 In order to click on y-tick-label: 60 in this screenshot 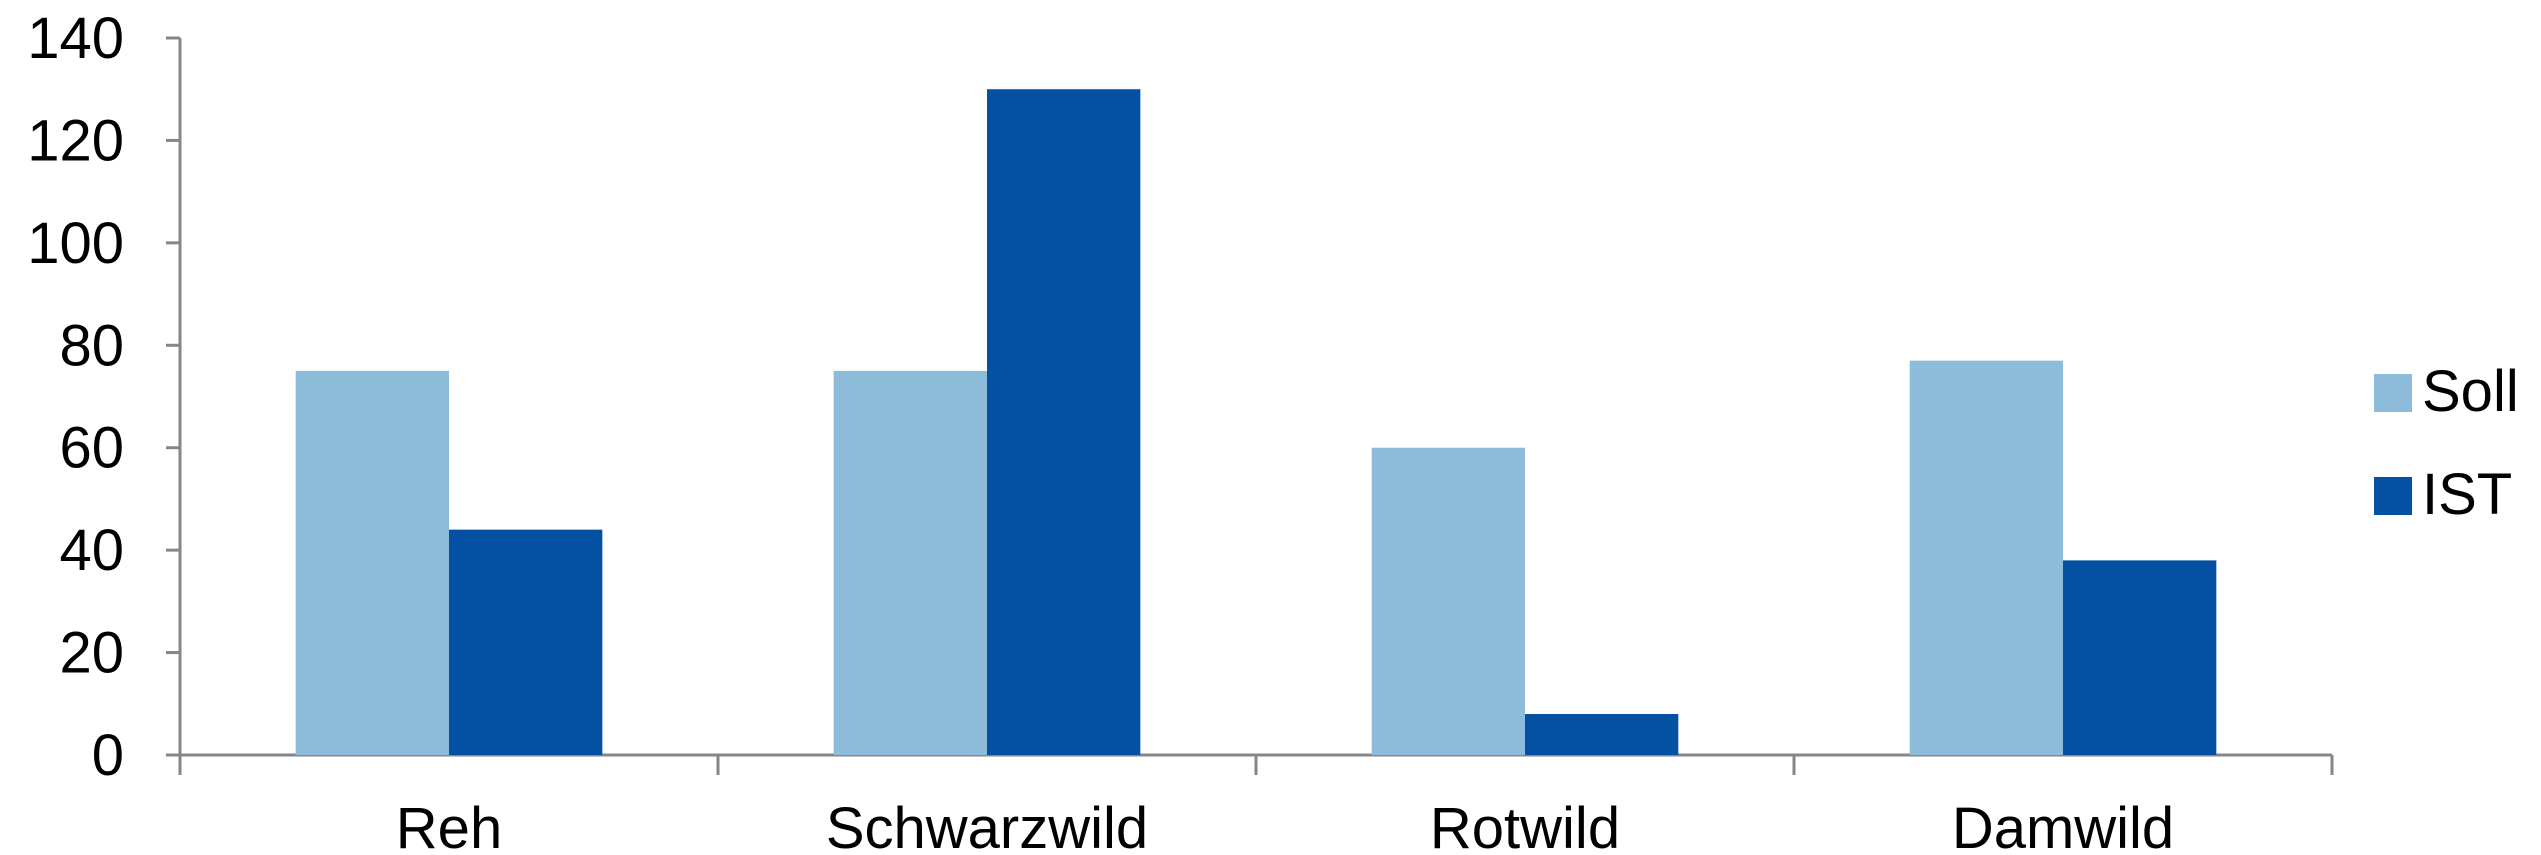, I will do `click(91, 448)`.